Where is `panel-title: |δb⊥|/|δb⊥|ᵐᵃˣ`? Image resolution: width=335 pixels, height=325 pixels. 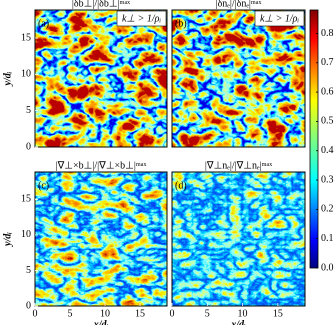
panel-title: |δb⊥|/|δb⊥|ᵐᵃˣ is located at coordinates (101, 4).